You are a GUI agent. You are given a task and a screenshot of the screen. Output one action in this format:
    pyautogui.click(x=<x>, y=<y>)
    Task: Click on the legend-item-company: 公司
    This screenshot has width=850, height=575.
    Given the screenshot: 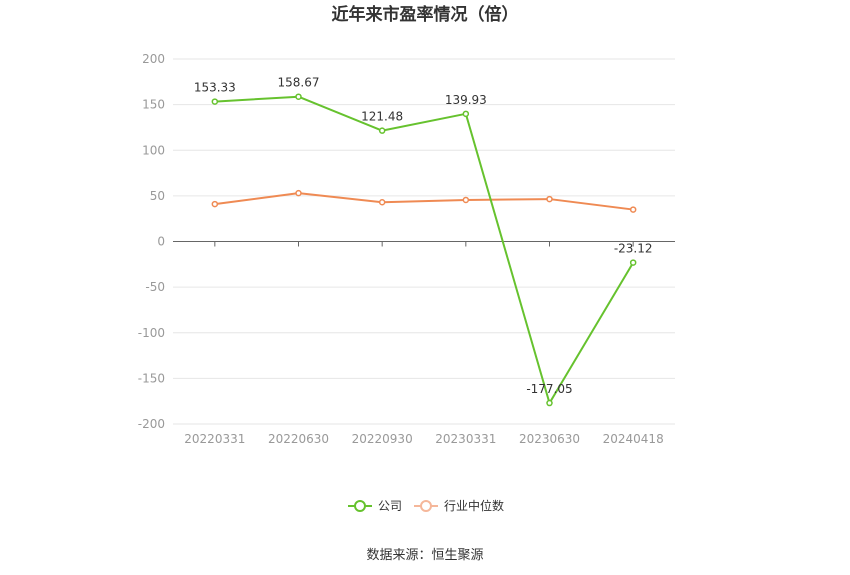 What is the action you would take?
    pyautogui.click(x=375, y=506)
    